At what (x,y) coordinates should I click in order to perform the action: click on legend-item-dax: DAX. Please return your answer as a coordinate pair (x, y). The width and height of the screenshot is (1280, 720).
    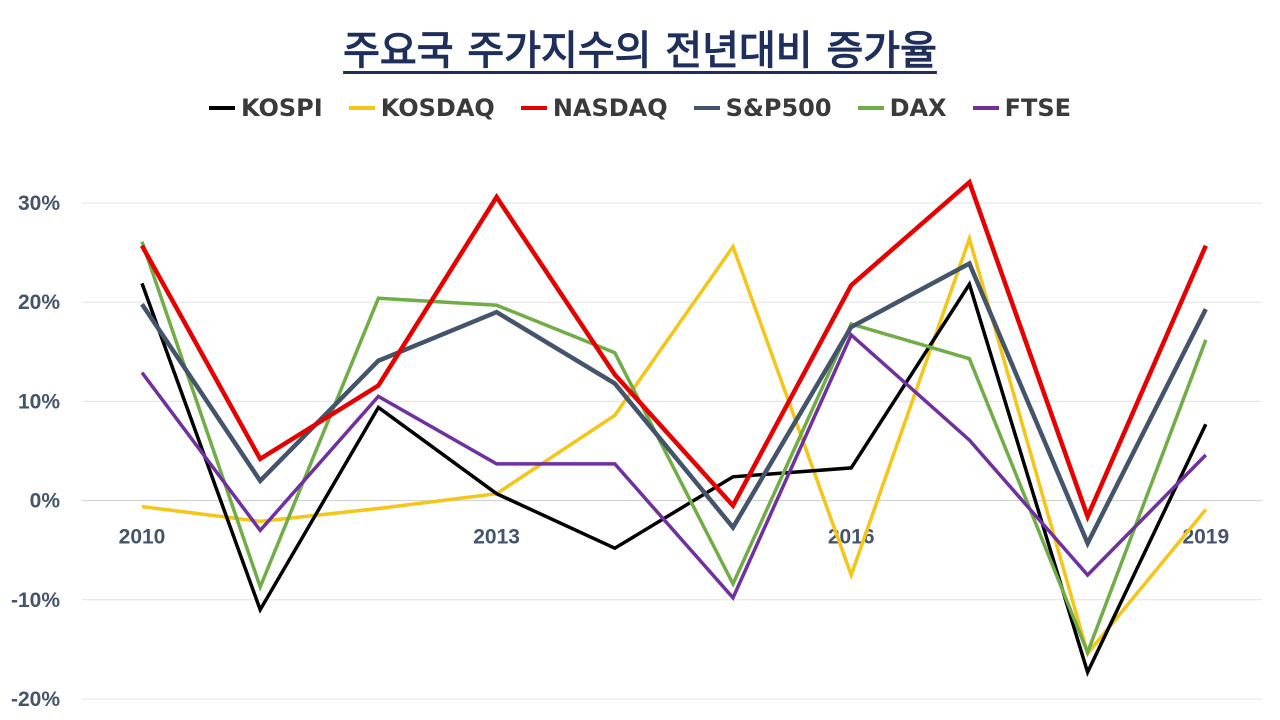
    Looking at the image, I should click on (902, 108).